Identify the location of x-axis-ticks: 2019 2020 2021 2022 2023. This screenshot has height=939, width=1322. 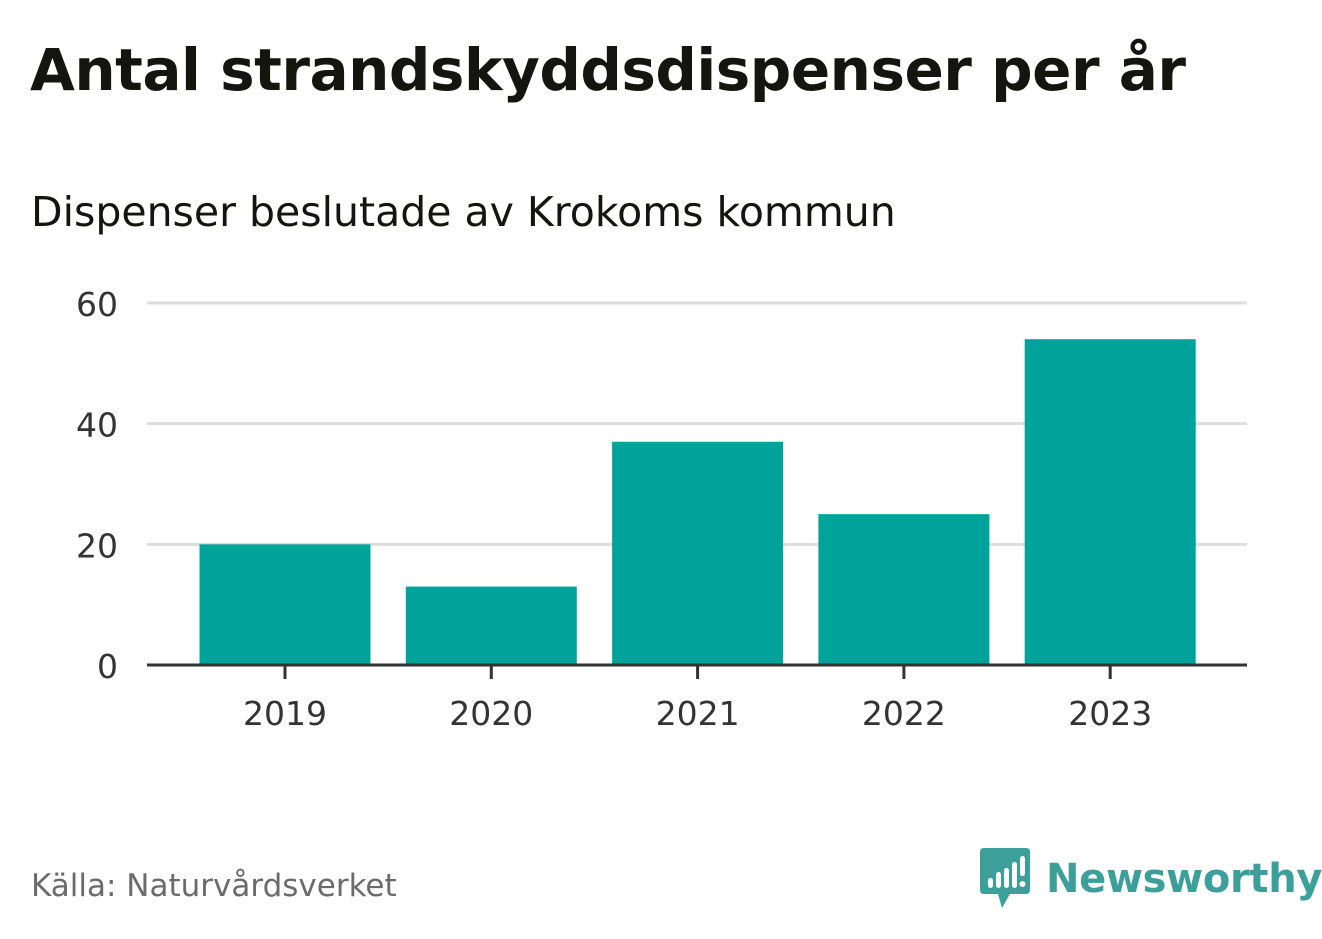
(697, 699).